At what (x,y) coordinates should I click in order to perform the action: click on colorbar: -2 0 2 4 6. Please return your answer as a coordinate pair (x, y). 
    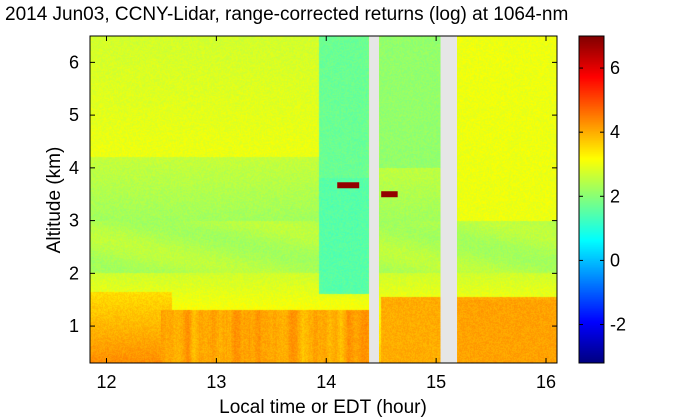
    Looking at the image, I should click on (602, 199).